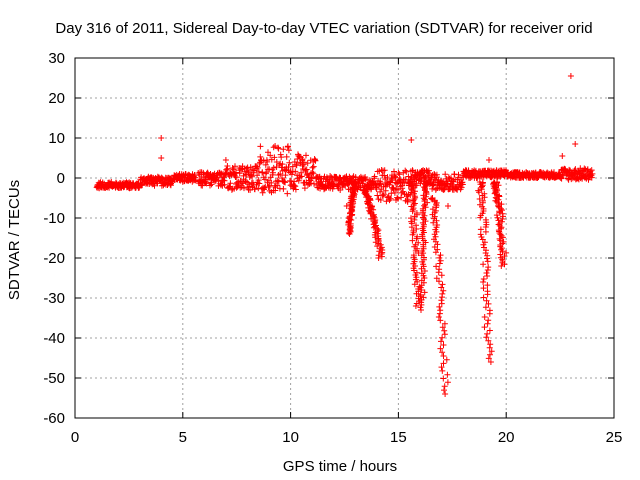 Image resolution: width=640 pixels, height=480 pixels. Describe the element at coordinates (340, 466) in the screenshot. I see `x-axis-label: GPS time / hours` at that location.